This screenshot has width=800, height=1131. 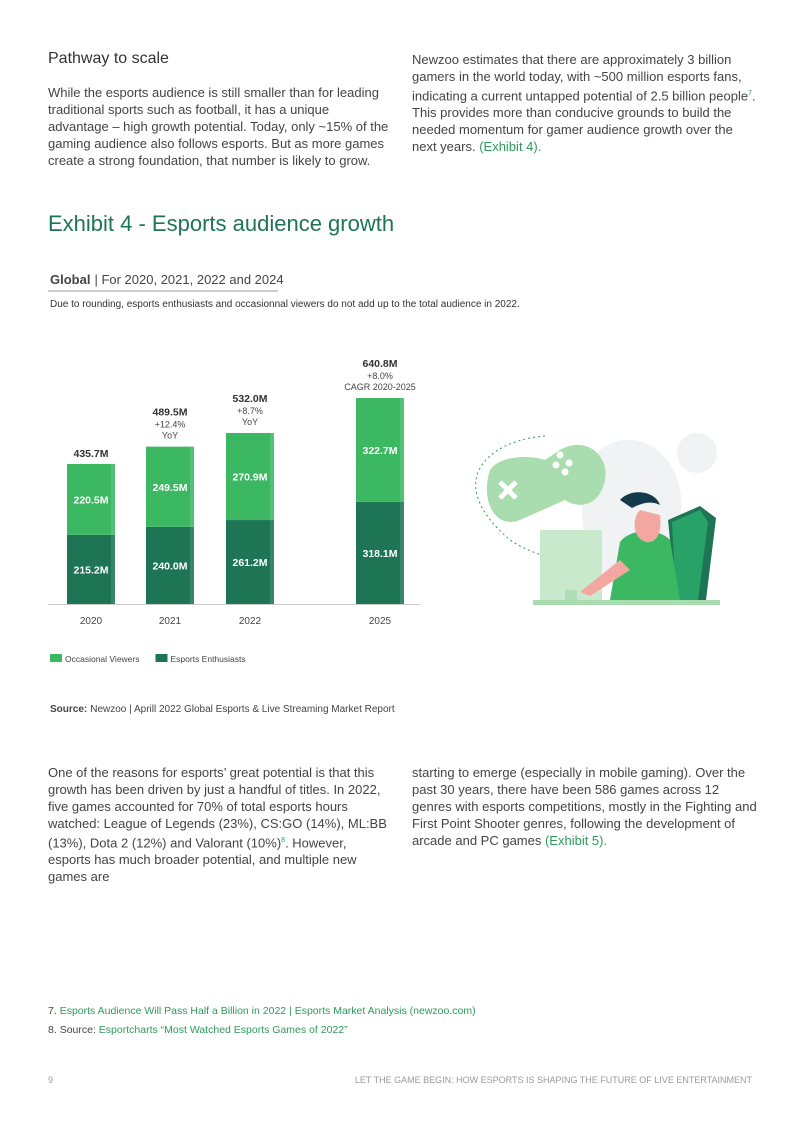 What do you see at coordinates (91, 621) in the screenshot?
I see `x-tick-label: 2020` at bounding box center [91, 621].